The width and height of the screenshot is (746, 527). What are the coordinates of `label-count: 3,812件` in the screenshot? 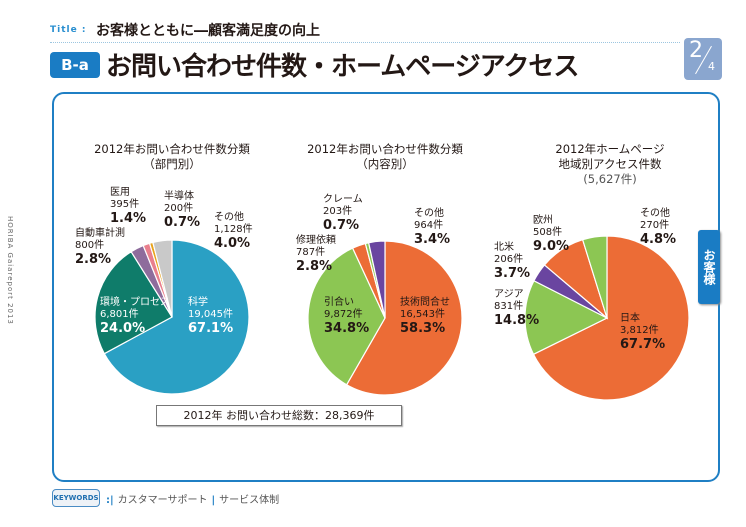 It's located at (639, 330).